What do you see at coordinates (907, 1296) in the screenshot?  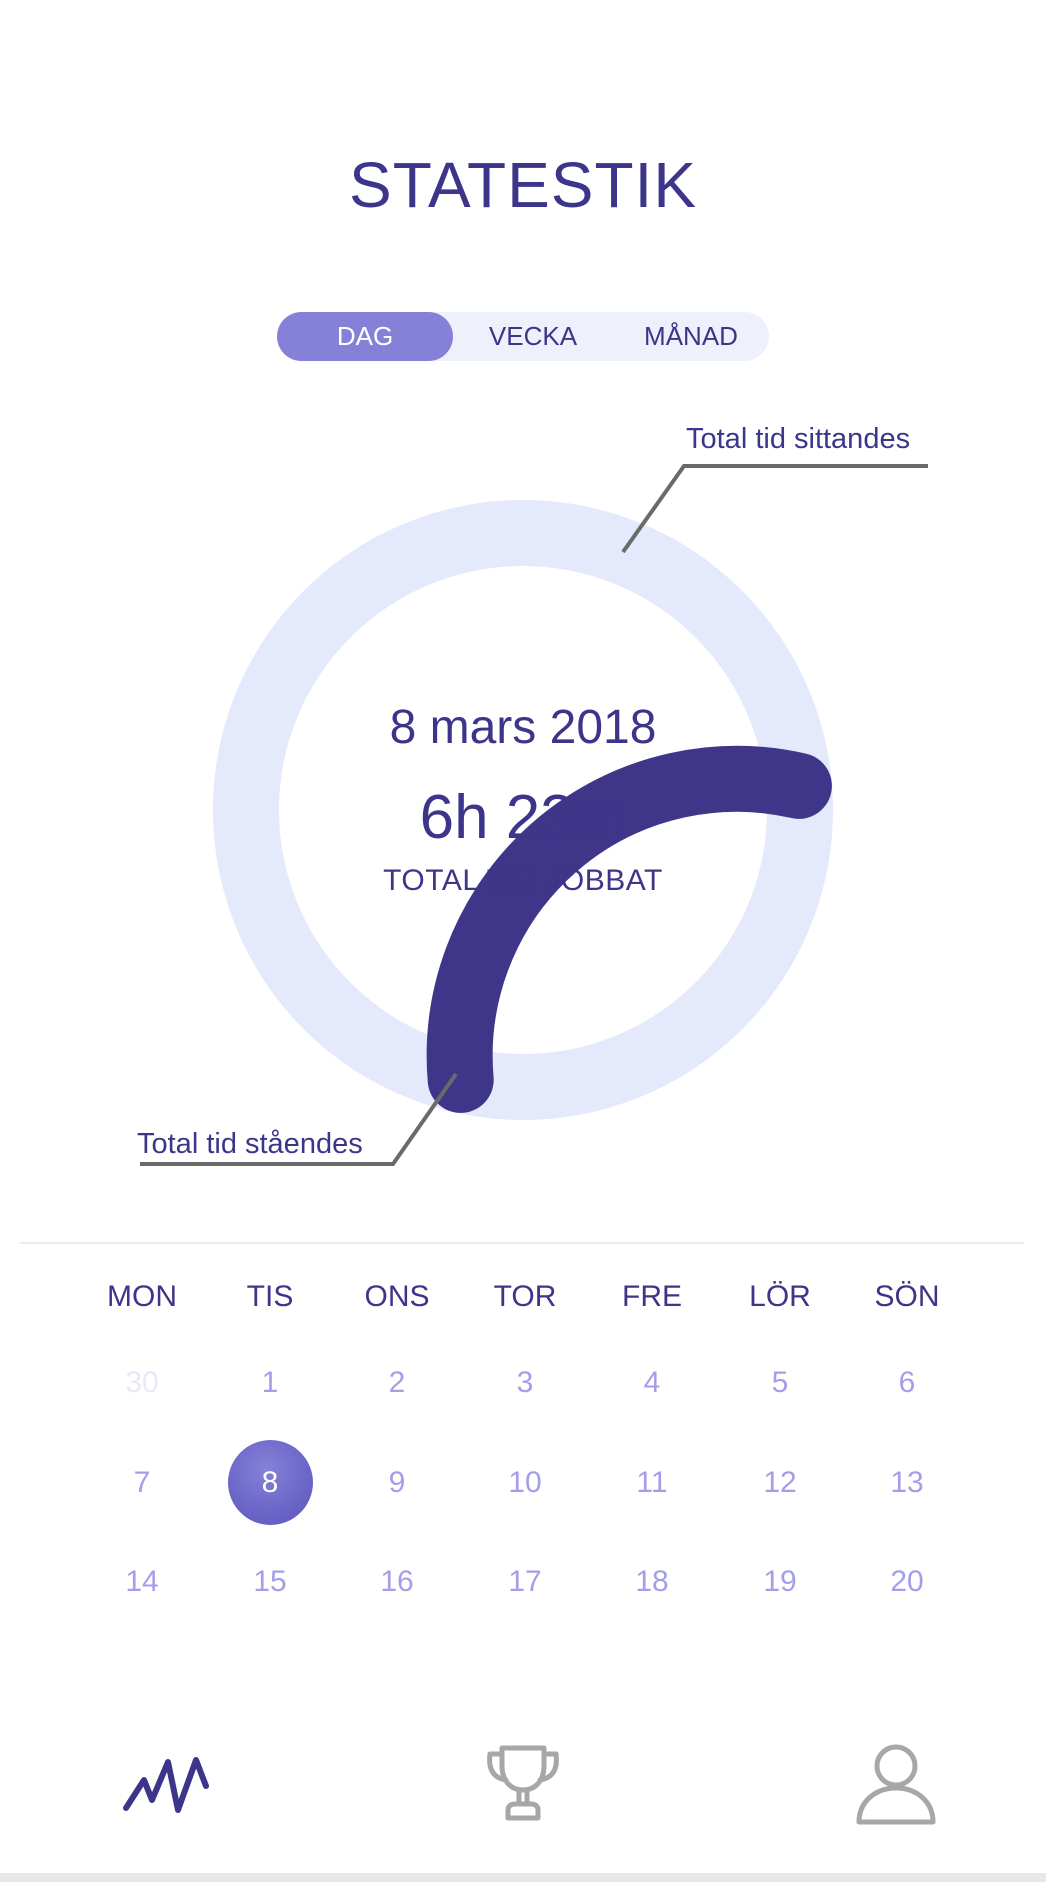 I see `weekday-sun: SÖN` at bounding box center [907, 1296].